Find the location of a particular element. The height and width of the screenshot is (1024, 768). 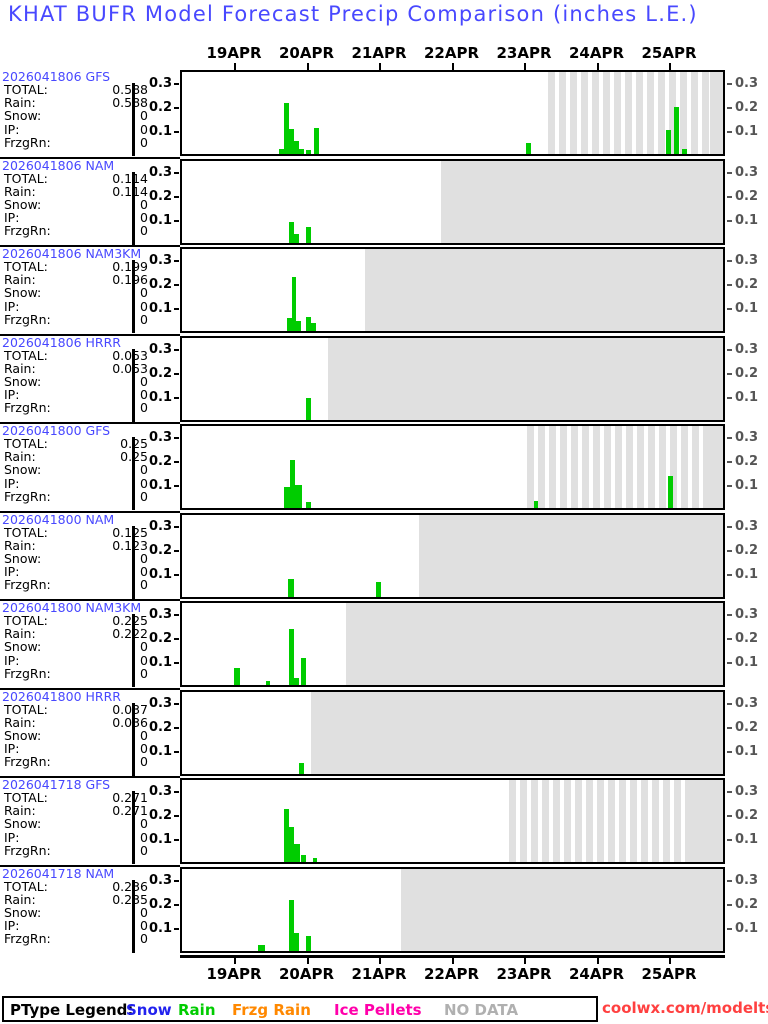

model-run-label: 2026041800 NAM3KM is located at coordinates (72, 607).